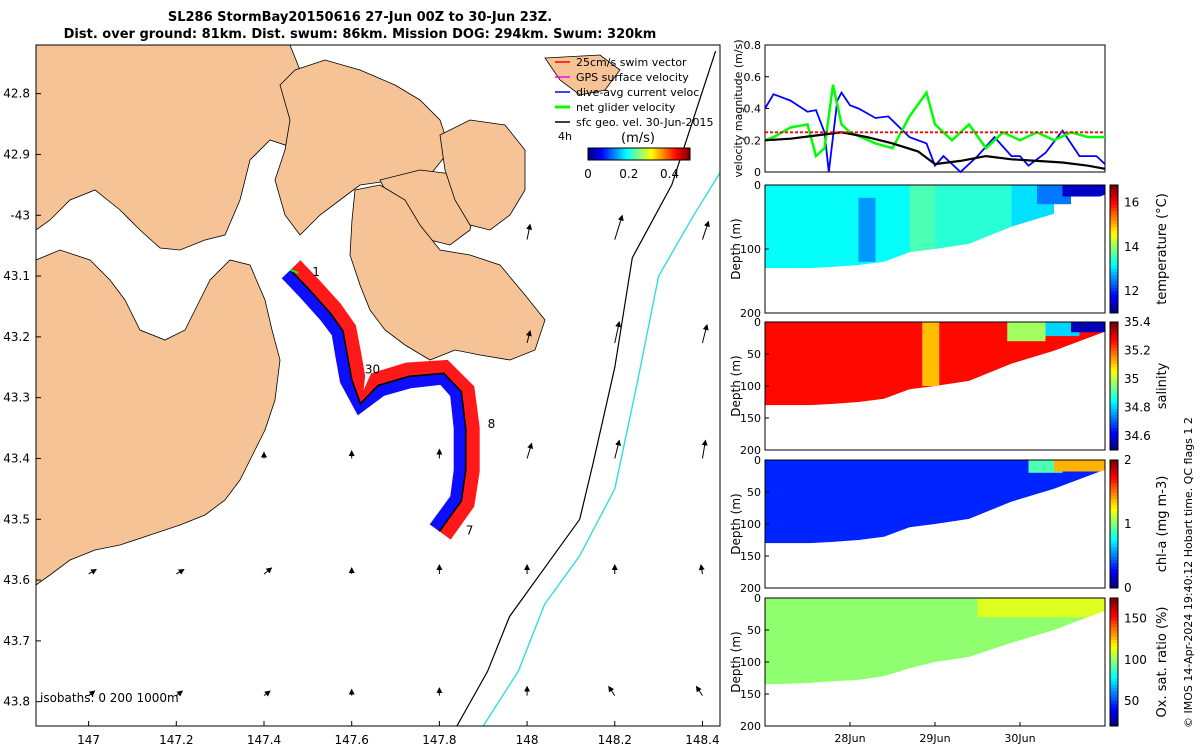  What do you see at coordinates (482, 175) in the screenshot?
I see `land-polygon` at bounding box center [482, 175].